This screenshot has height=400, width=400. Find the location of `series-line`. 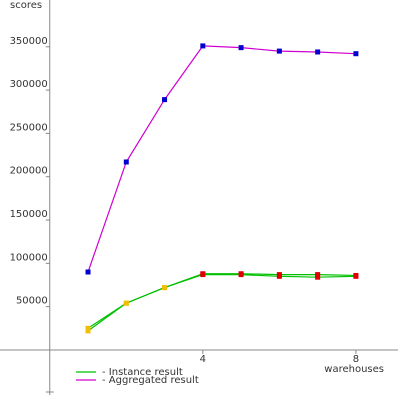

series-line is located at coordinates (221, 301).